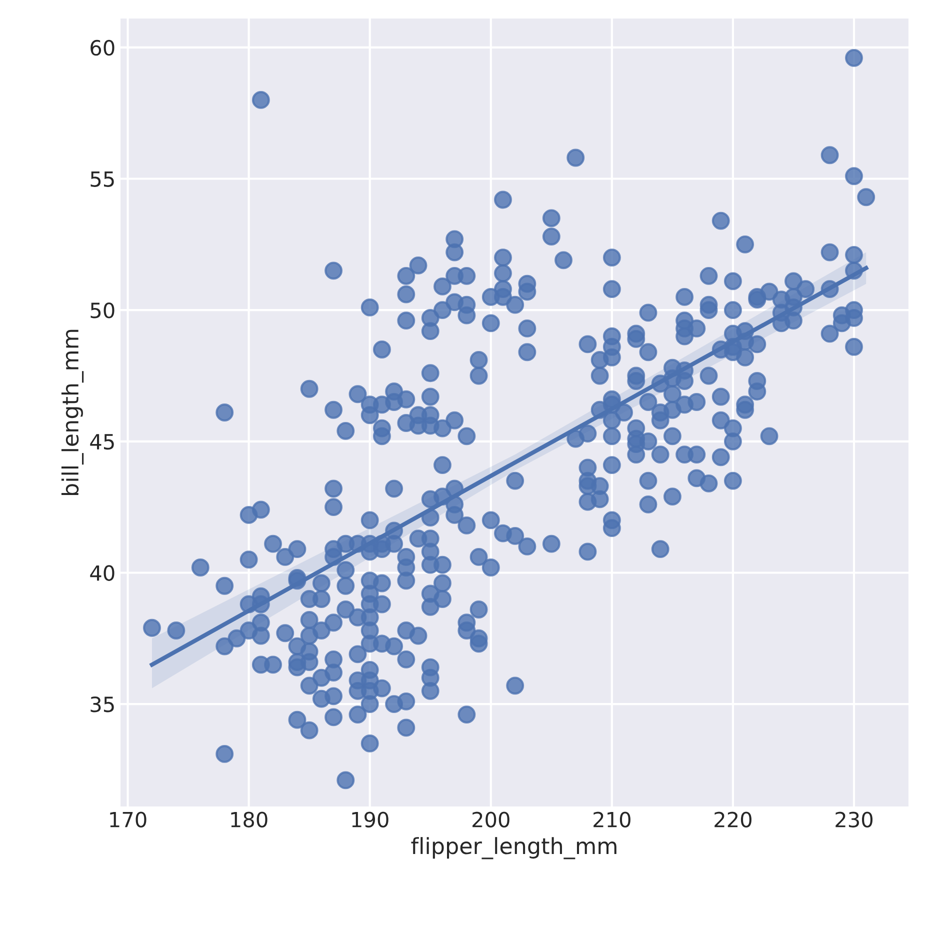  What do you see at coordinates (370, 820) in the screenshot?
I see `x-tick-label: 190` at bounding box center [370, 820].